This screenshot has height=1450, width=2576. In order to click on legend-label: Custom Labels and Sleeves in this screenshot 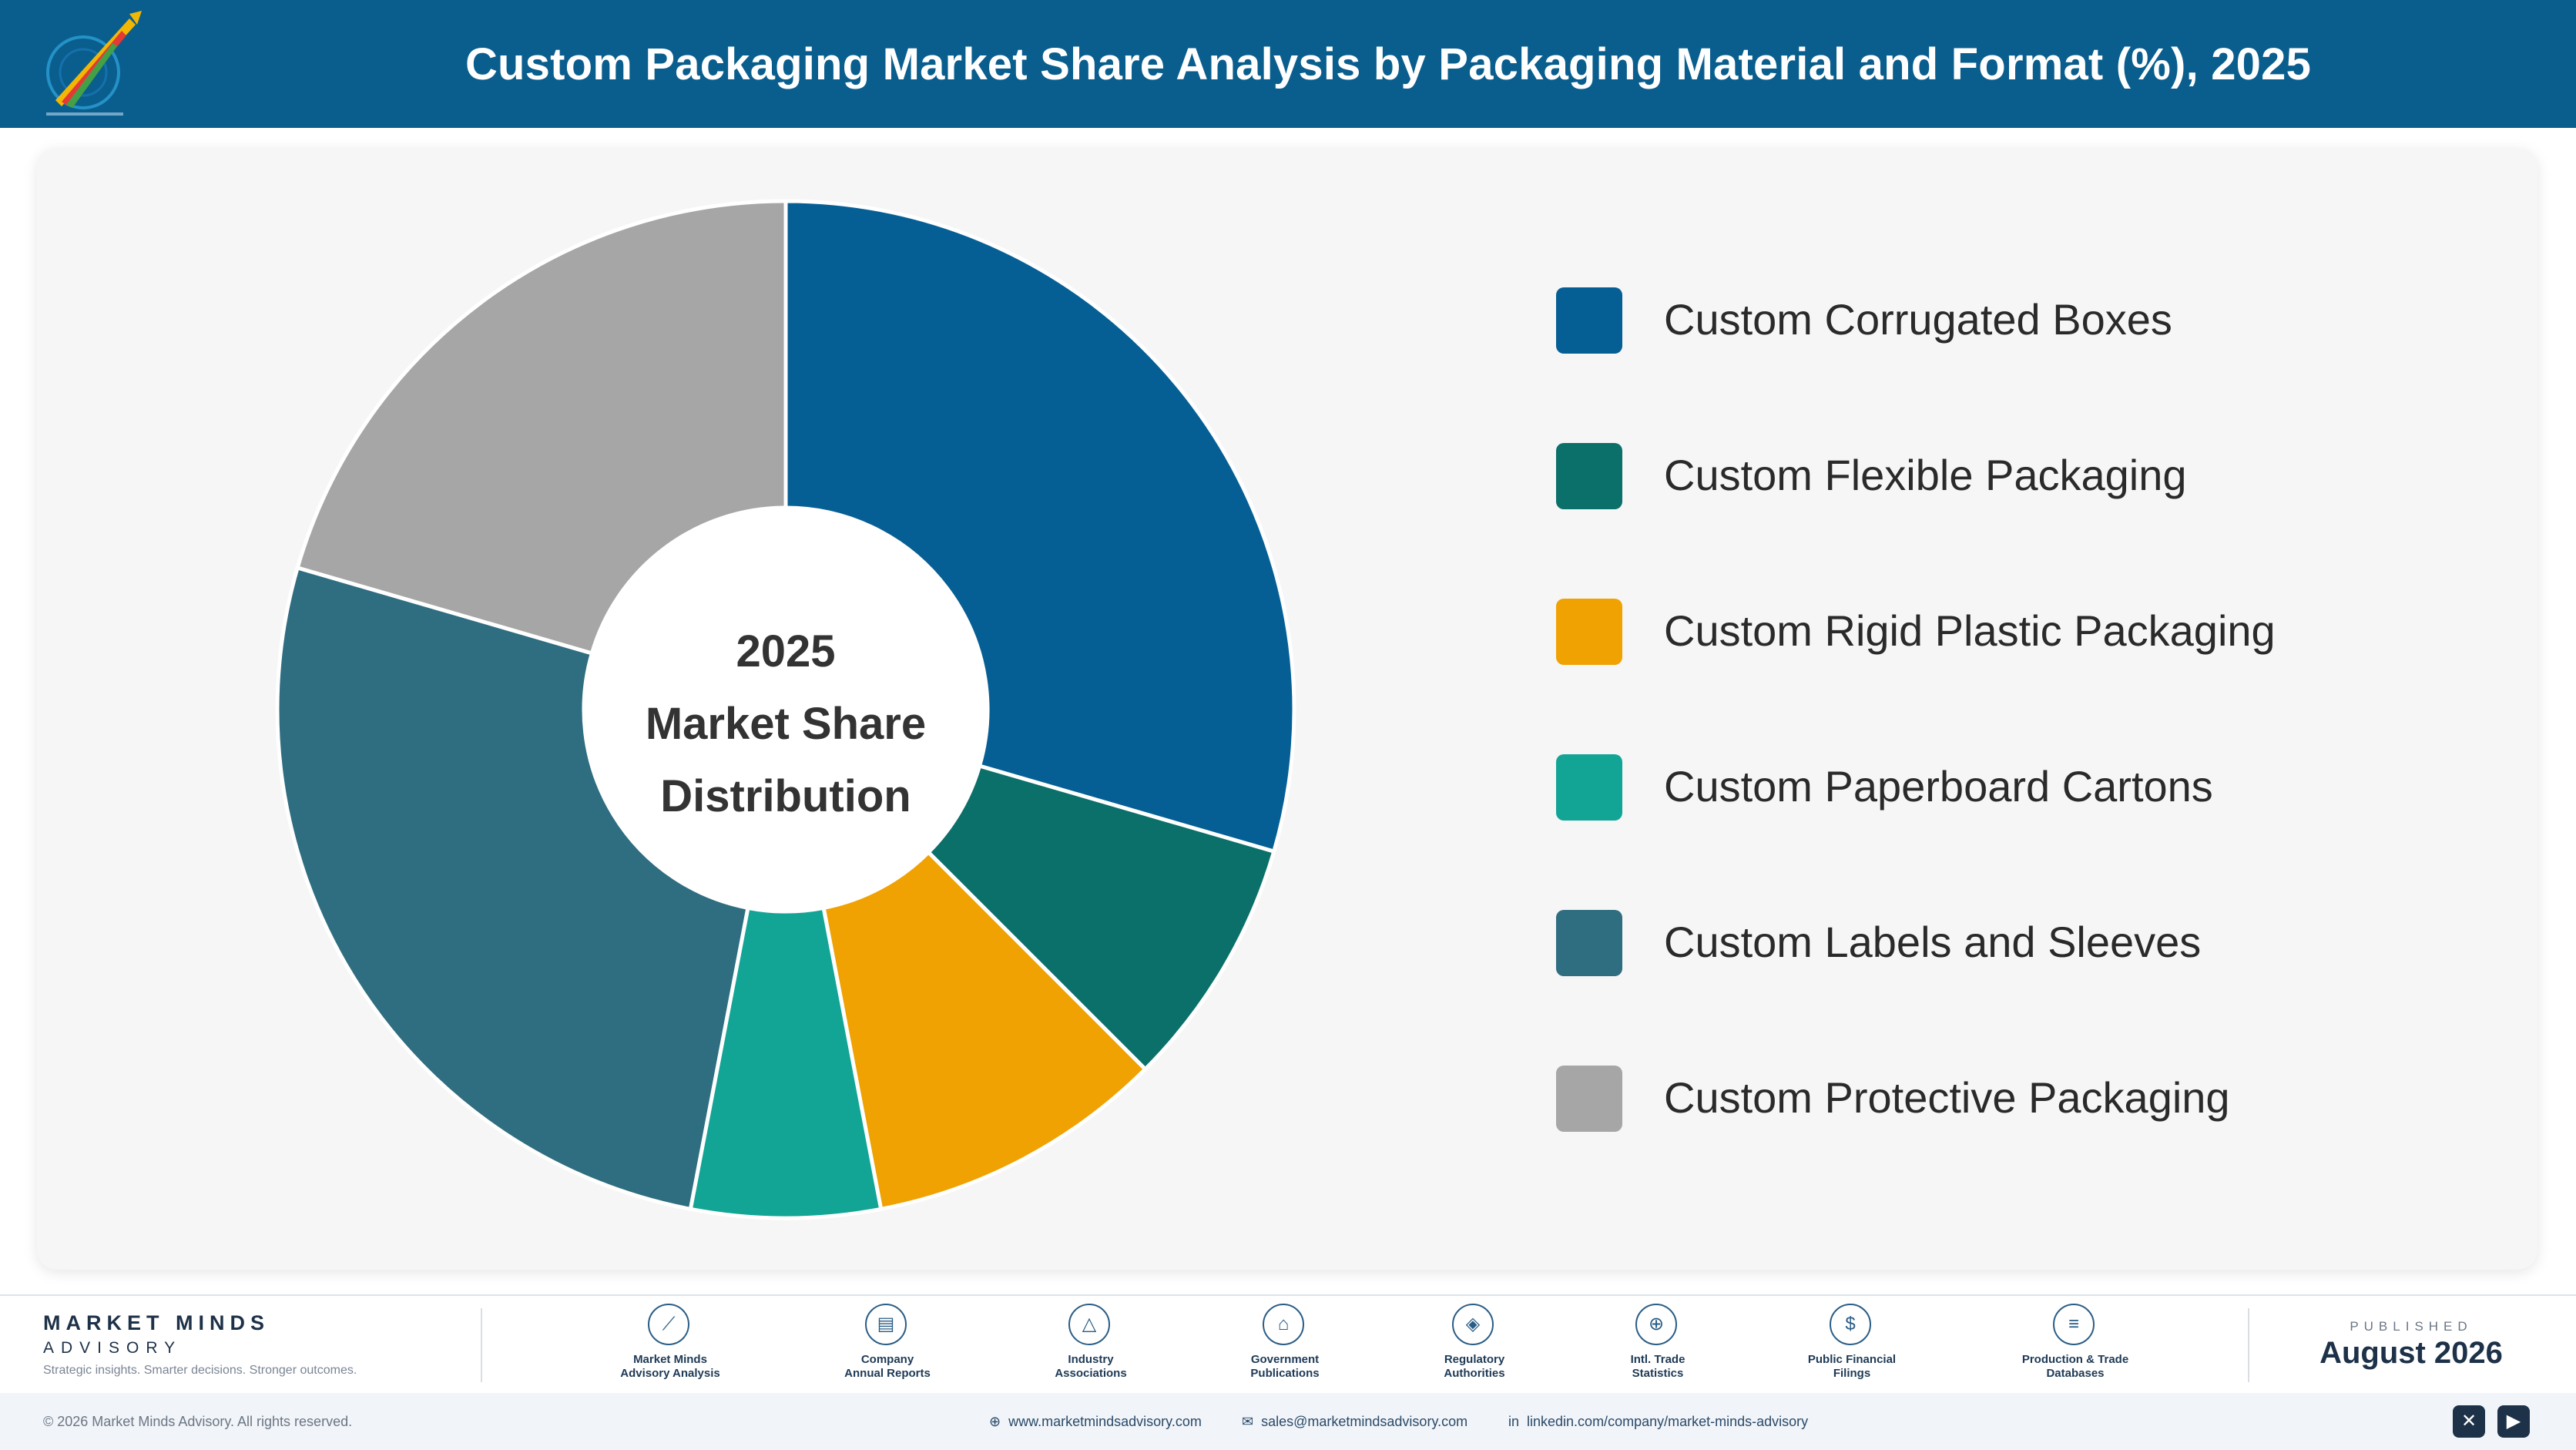, I will do `click(1933, 942)`.